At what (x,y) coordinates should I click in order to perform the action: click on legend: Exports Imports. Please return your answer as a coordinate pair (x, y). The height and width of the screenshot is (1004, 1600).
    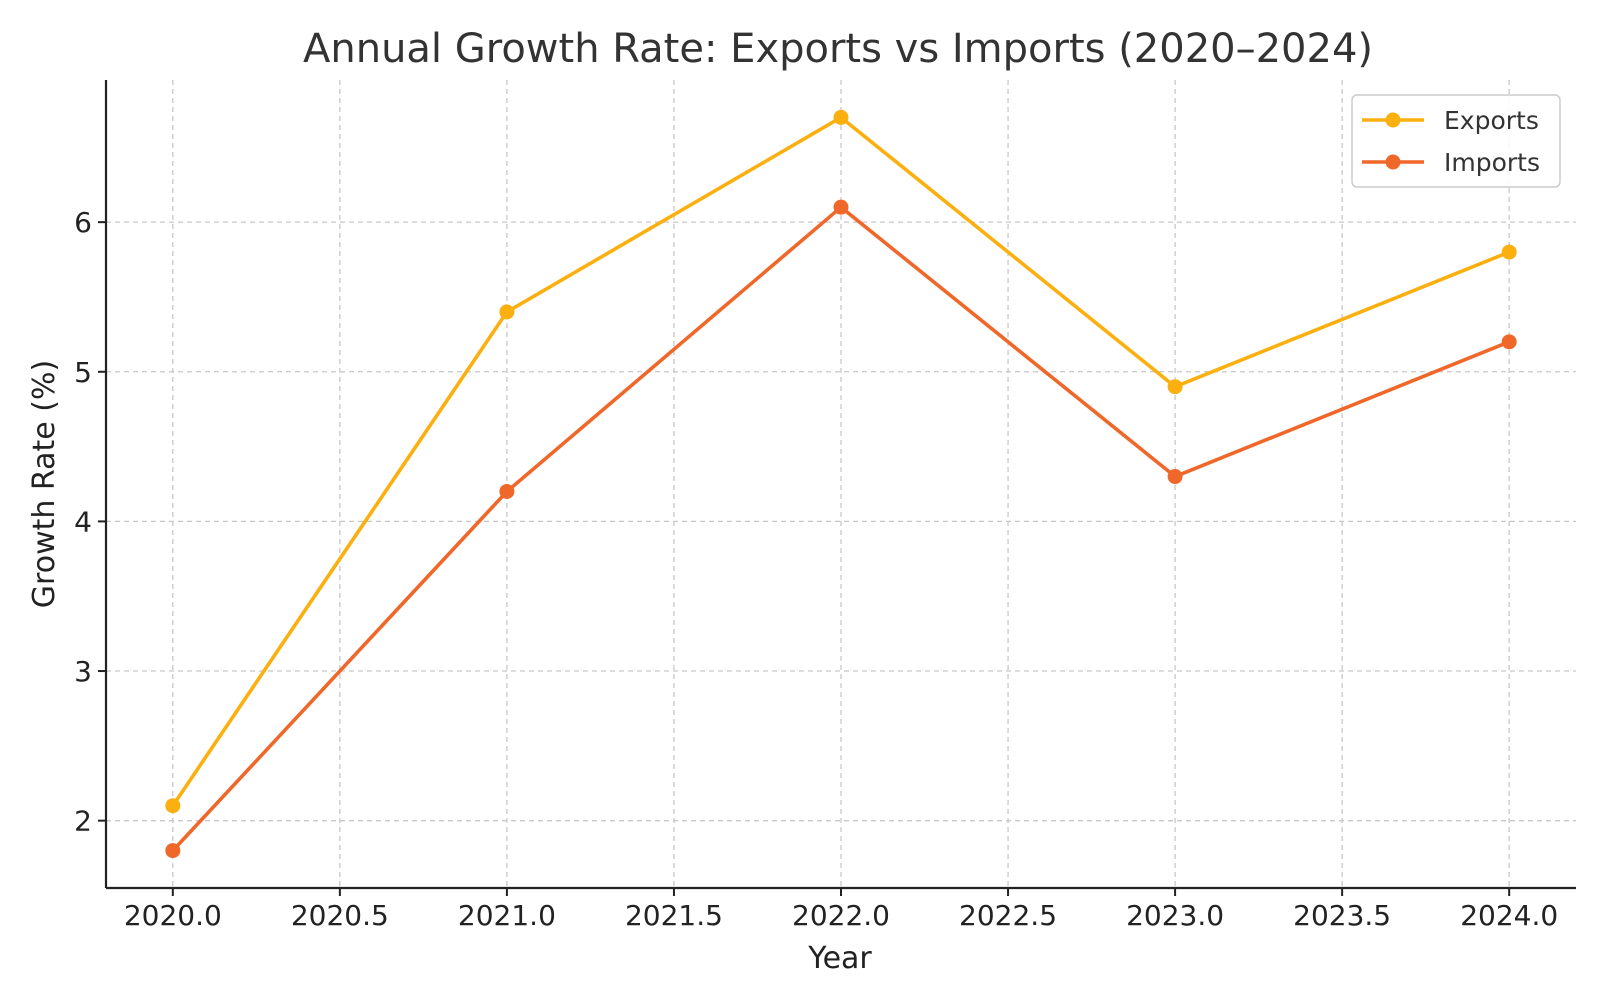
    Looking at the image, I should click on (1456, 141).